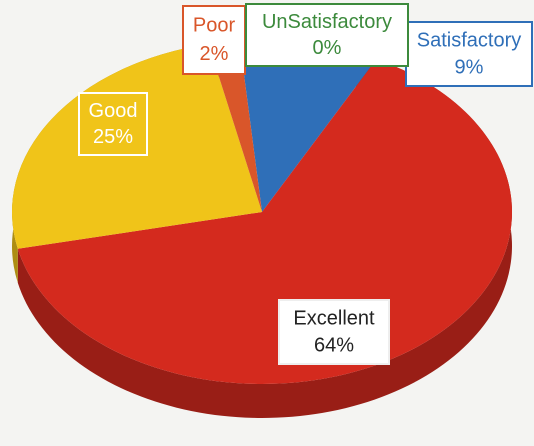  Describe the element at coordinates (327, 22) in the screenshot. I see `slice-label: UnSatisfactory` at that location.